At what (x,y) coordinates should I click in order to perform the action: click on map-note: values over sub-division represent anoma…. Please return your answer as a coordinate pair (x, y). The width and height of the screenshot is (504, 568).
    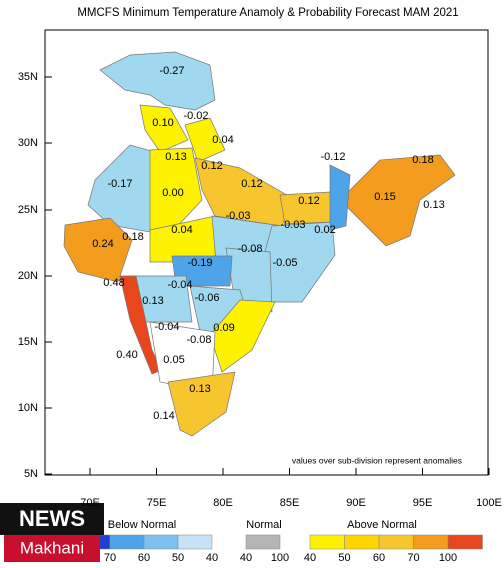
    Looking at the image, I should click on (377, 460).